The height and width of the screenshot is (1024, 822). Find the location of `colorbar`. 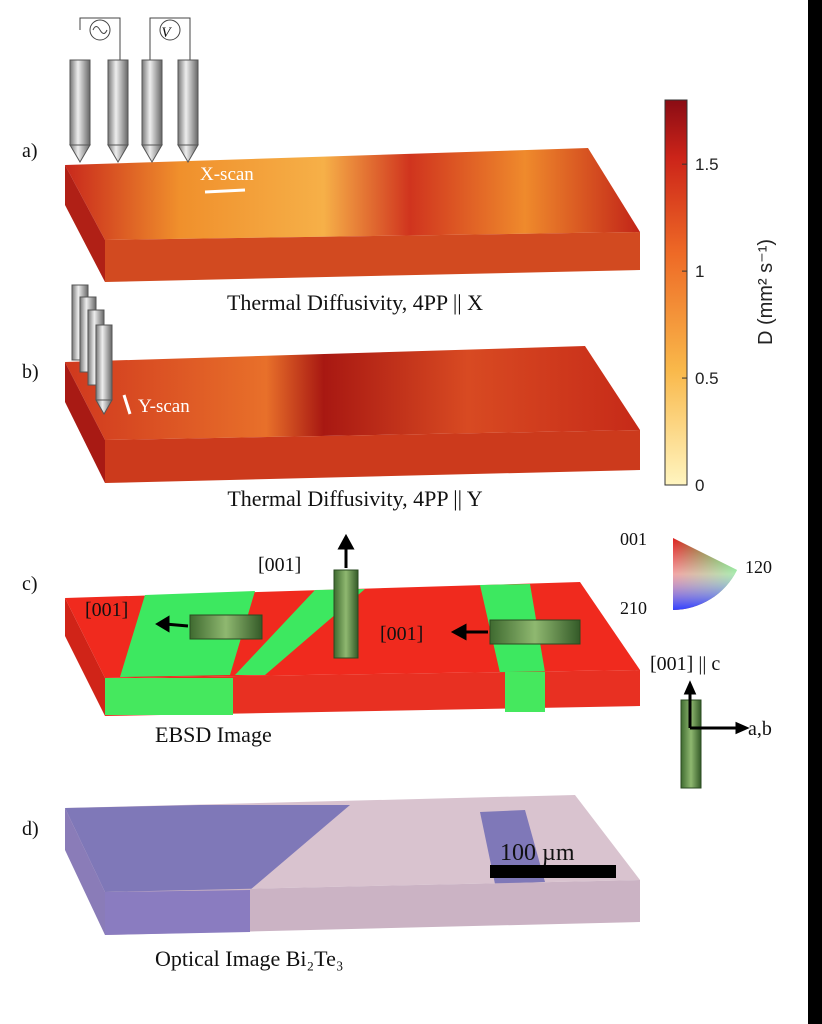

colorbar is located at coordinates (676, 292).